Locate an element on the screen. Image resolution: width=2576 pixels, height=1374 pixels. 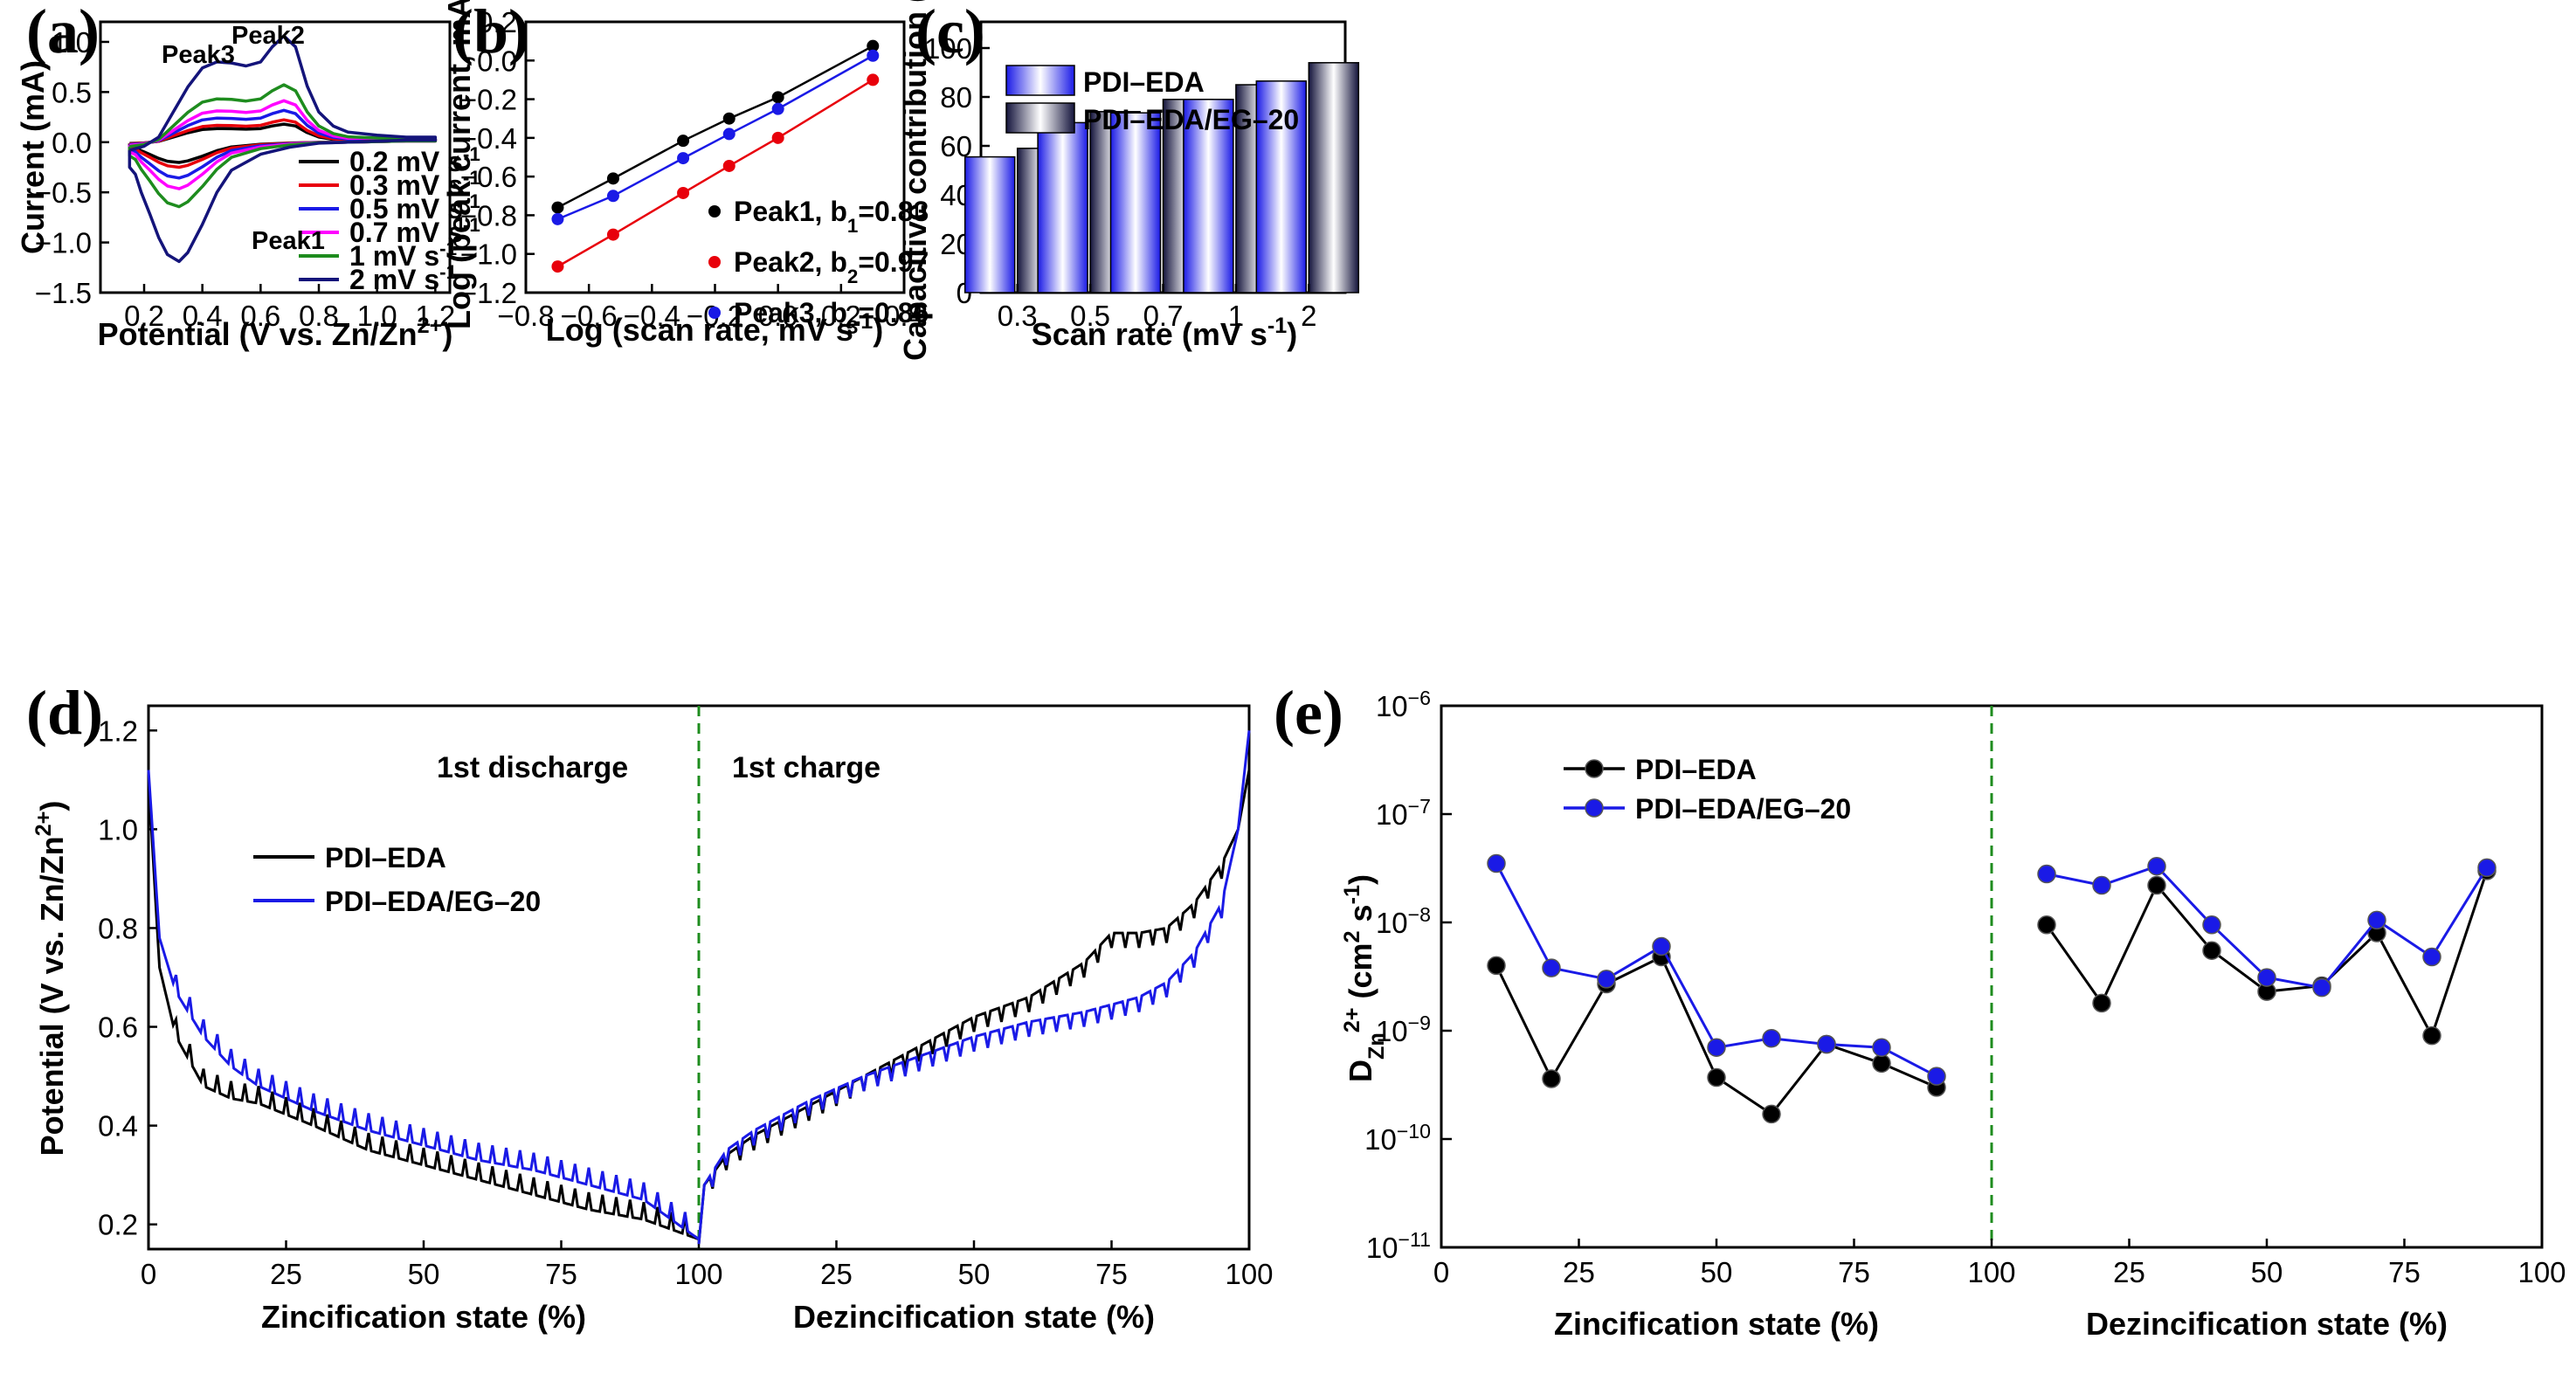
x-tick-label: 50 is located at coordinates (424, 1274).